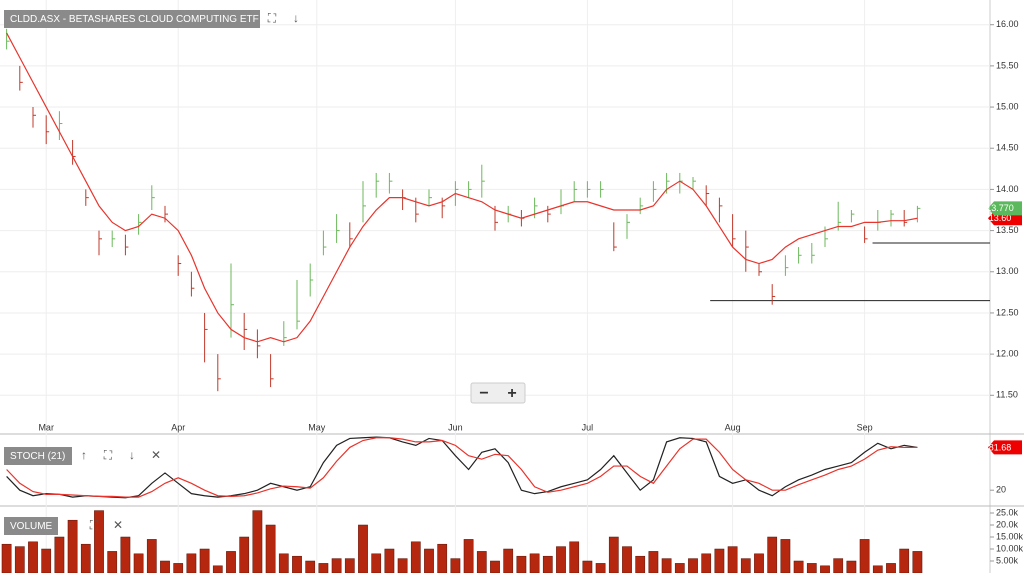 The width and height of the screenshot is (1024, 573). I want to click on x-tick-label: Mar, so click(46, 427).